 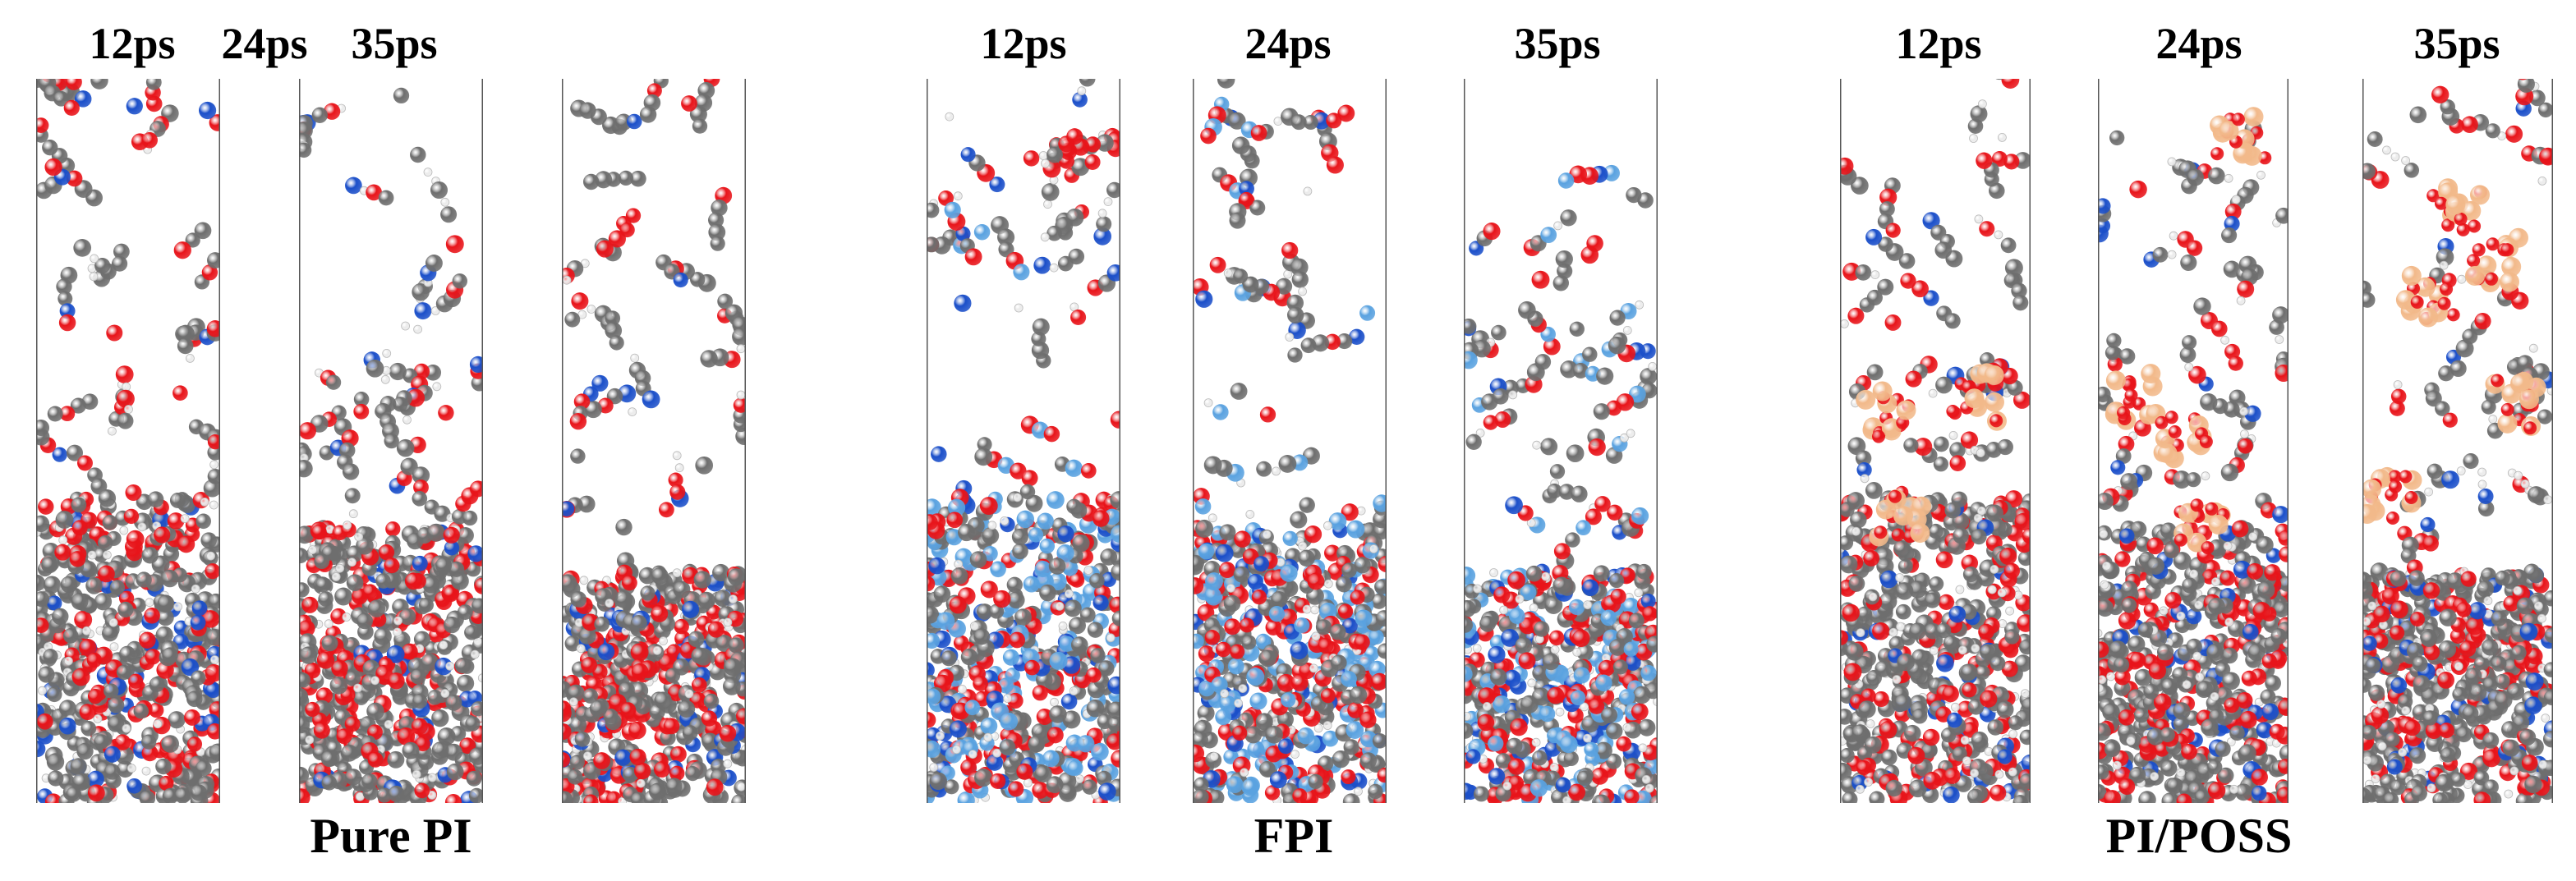 I want to click on time-label-pure-pi-1: 12ps, so click(x=132, y=43).